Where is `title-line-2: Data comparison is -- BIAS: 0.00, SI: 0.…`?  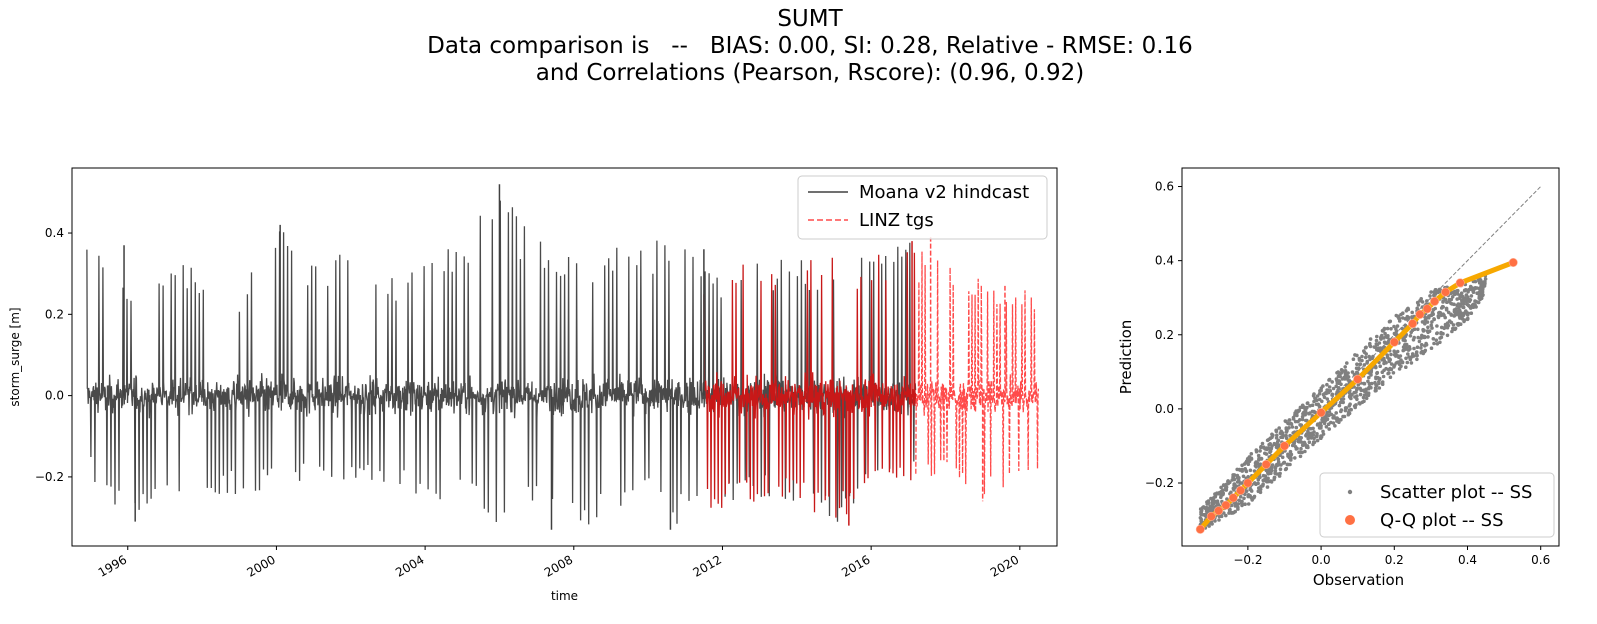
title-line-2: Data comparison is -- BIAS: 0.00, SI: 0.… is located at coordinates (810, 46).